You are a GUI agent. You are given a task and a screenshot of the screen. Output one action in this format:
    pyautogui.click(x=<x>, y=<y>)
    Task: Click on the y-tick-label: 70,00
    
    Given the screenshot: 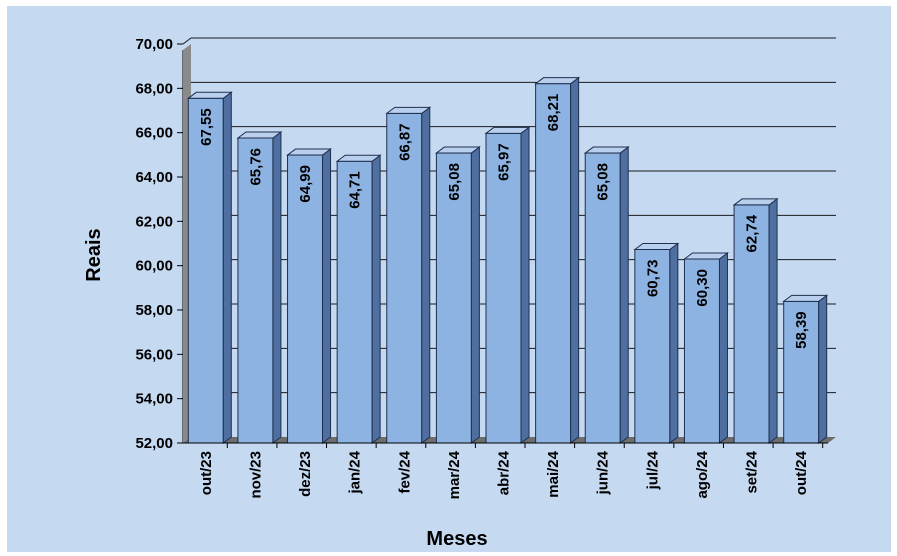 What is the action you would take?
    pyautogui.click(x=154, y=44)
    